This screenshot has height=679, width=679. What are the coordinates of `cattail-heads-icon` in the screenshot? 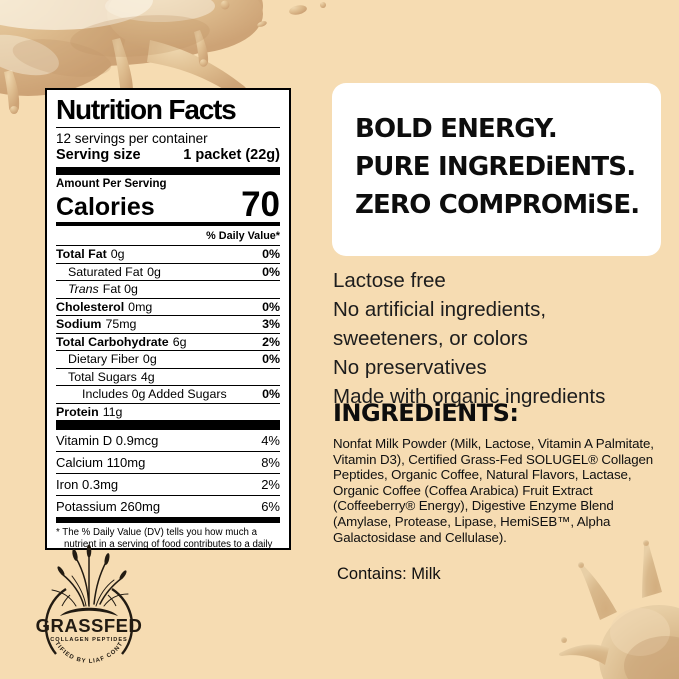 It's located at (92, 580).